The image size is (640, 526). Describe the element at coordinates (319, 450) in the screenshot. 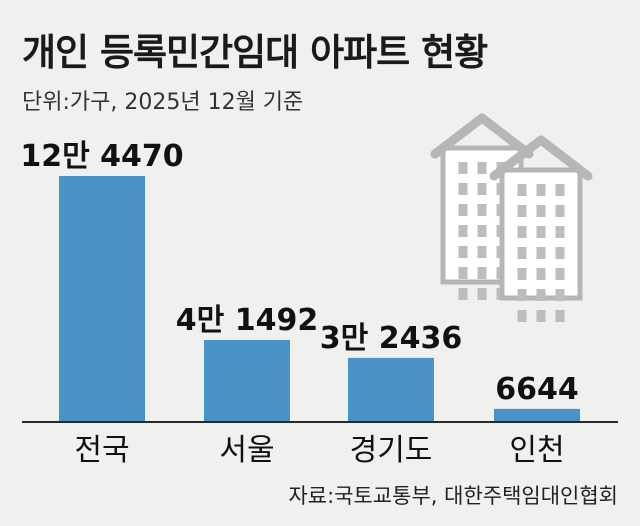

I see `category-labels: 전국 서울 경기도 인천` at that location.